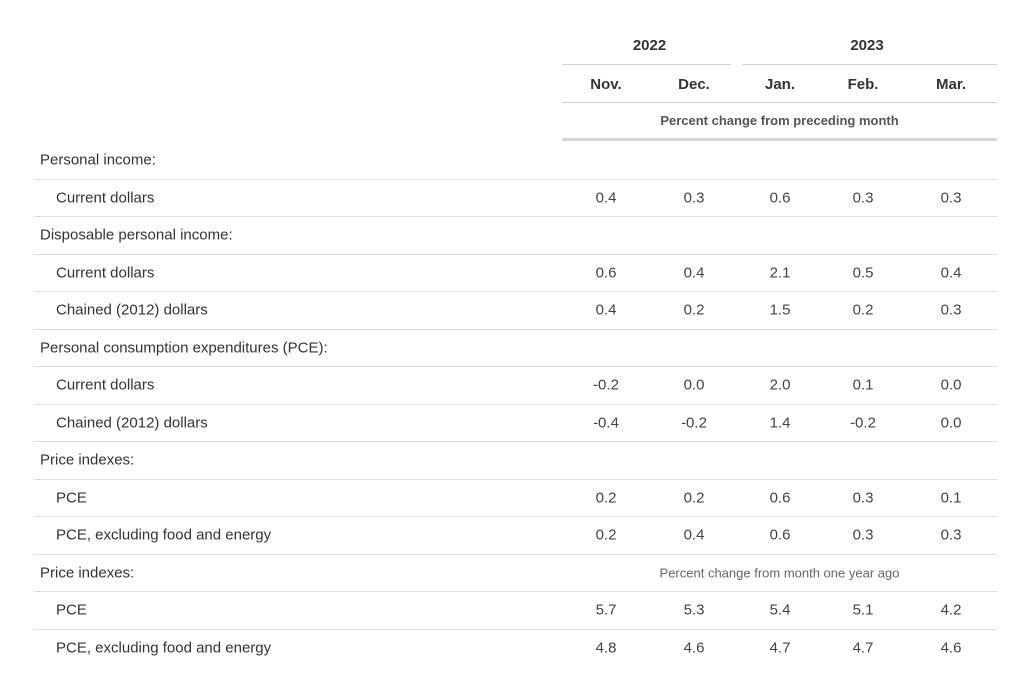  I want to click on value-cell: 5.1, so click(863, 610).